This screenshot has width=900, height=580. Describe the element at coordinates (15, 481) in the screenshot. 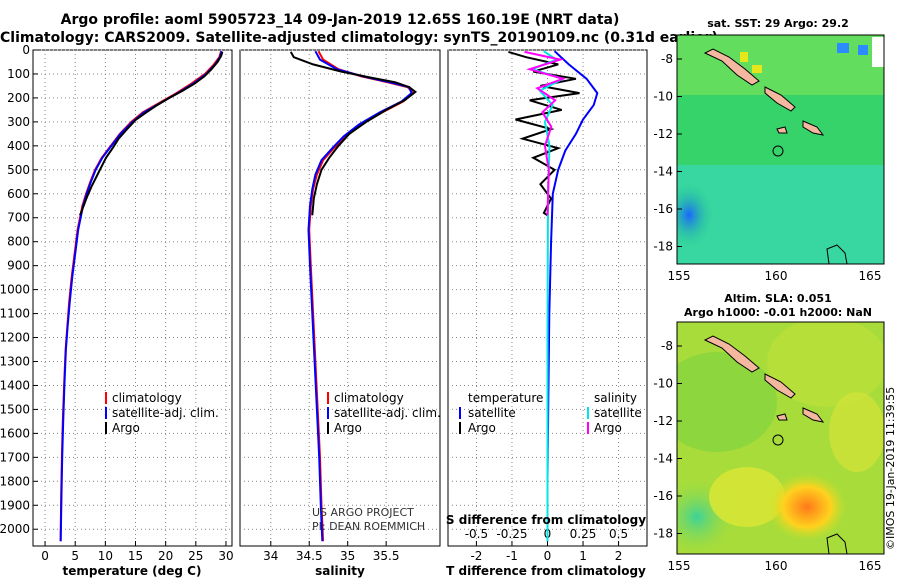

I see `y-tick-label: 1800` at that location.